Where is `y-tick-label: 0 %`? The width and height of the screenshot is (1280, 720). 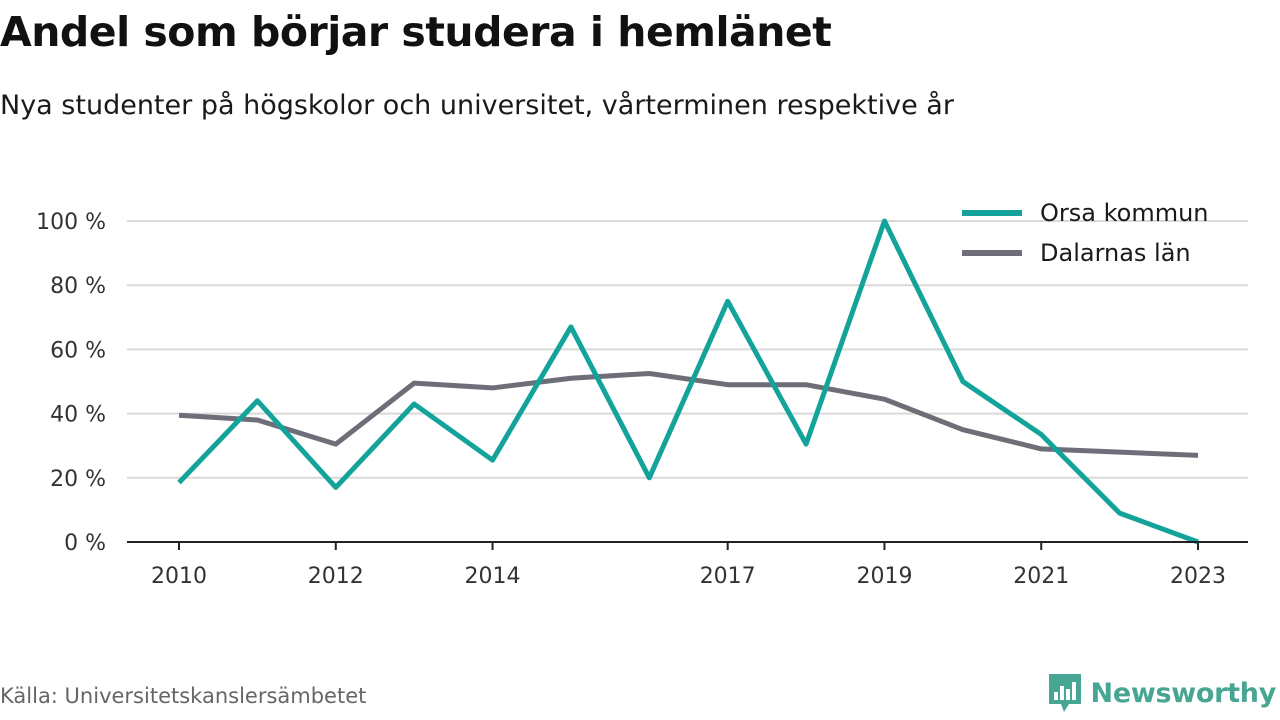
y-tick-label: 0 % is located at coordinates (85, 543).